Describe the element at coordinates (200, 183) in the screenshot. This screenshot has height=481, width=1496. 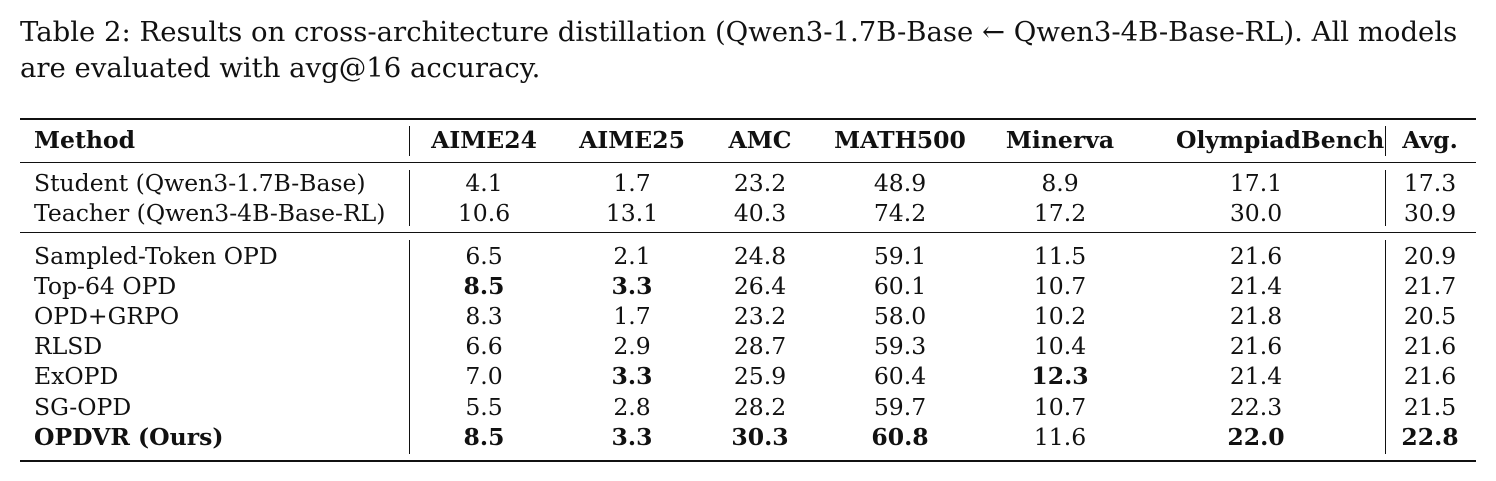
I see `row-method-label: Student (Qwen3-1.7B-Base)` at that location.